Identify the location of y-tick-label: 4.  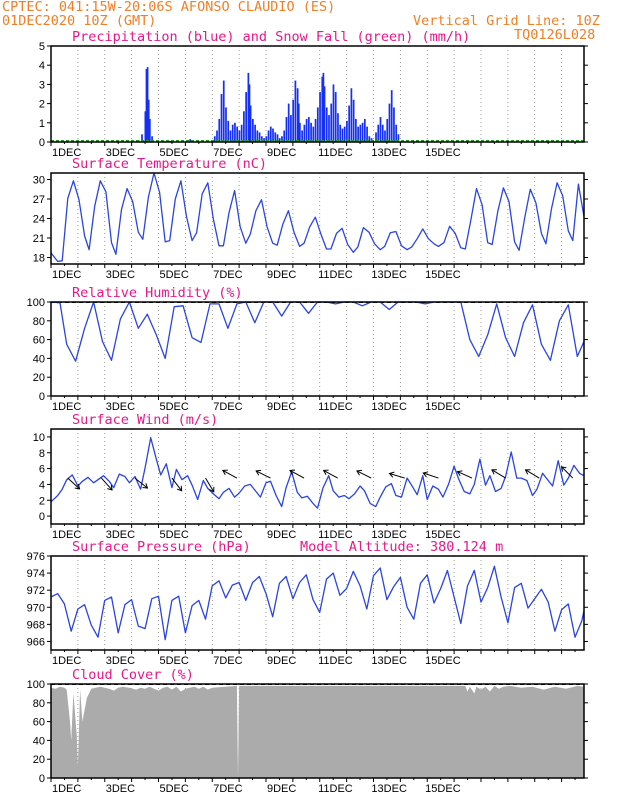
(42, 66).